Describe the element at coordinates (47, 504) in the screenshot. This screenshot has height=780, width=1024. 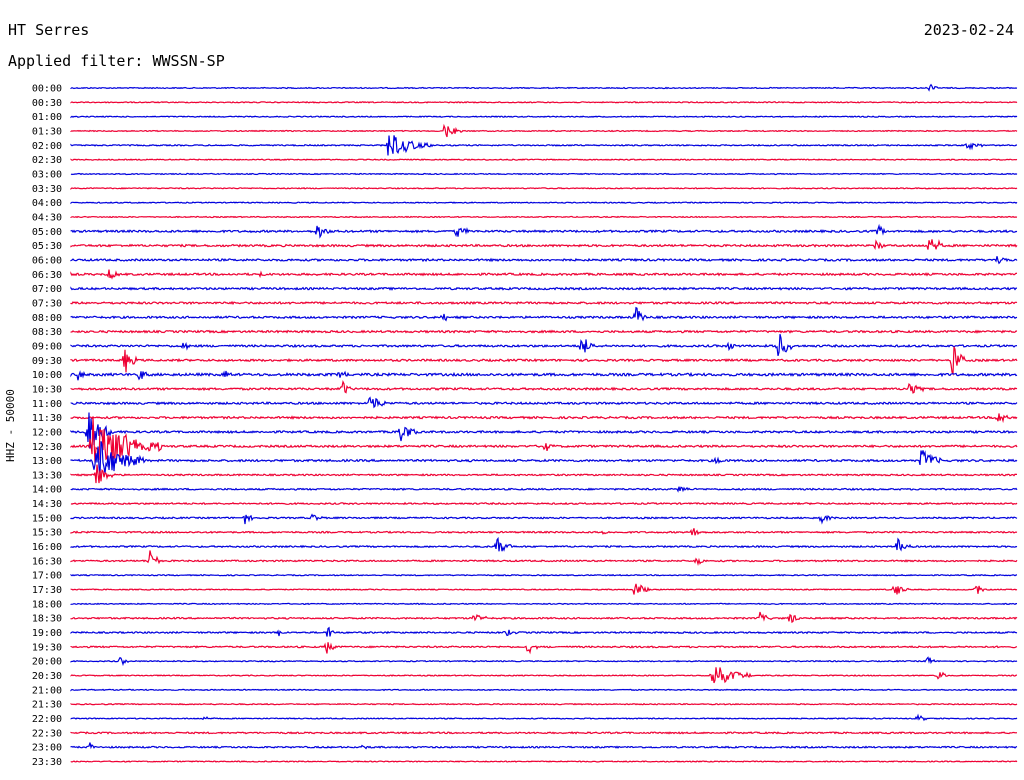
I see `time-tick-label: 14:30` at that location.